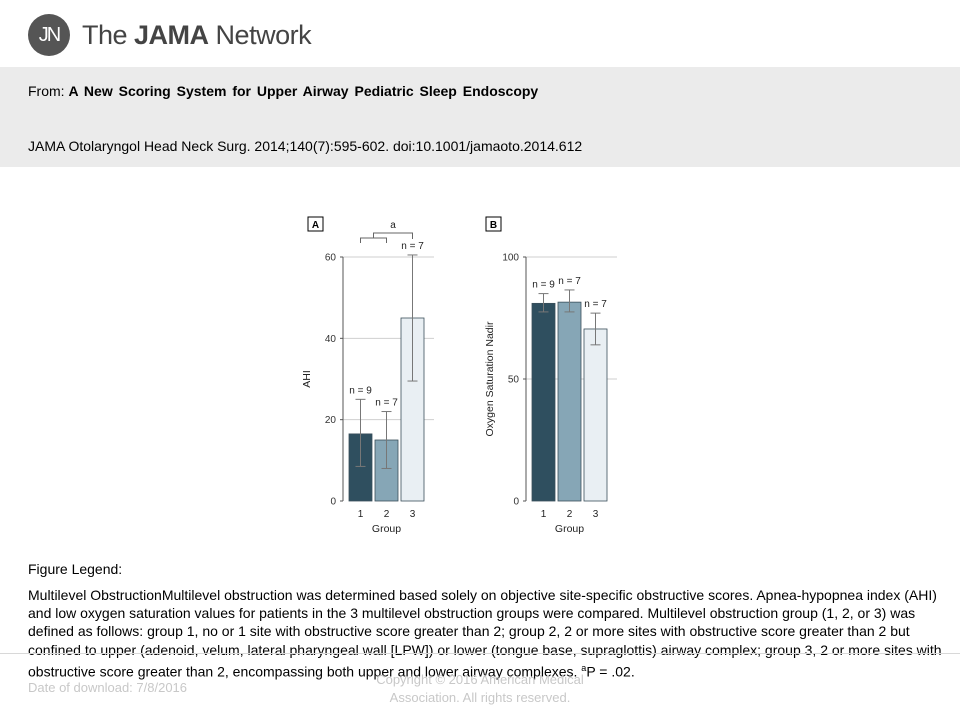 This screenshot has height=720, width=960. I want to click on footnote-mark: a, so click(584, 667).